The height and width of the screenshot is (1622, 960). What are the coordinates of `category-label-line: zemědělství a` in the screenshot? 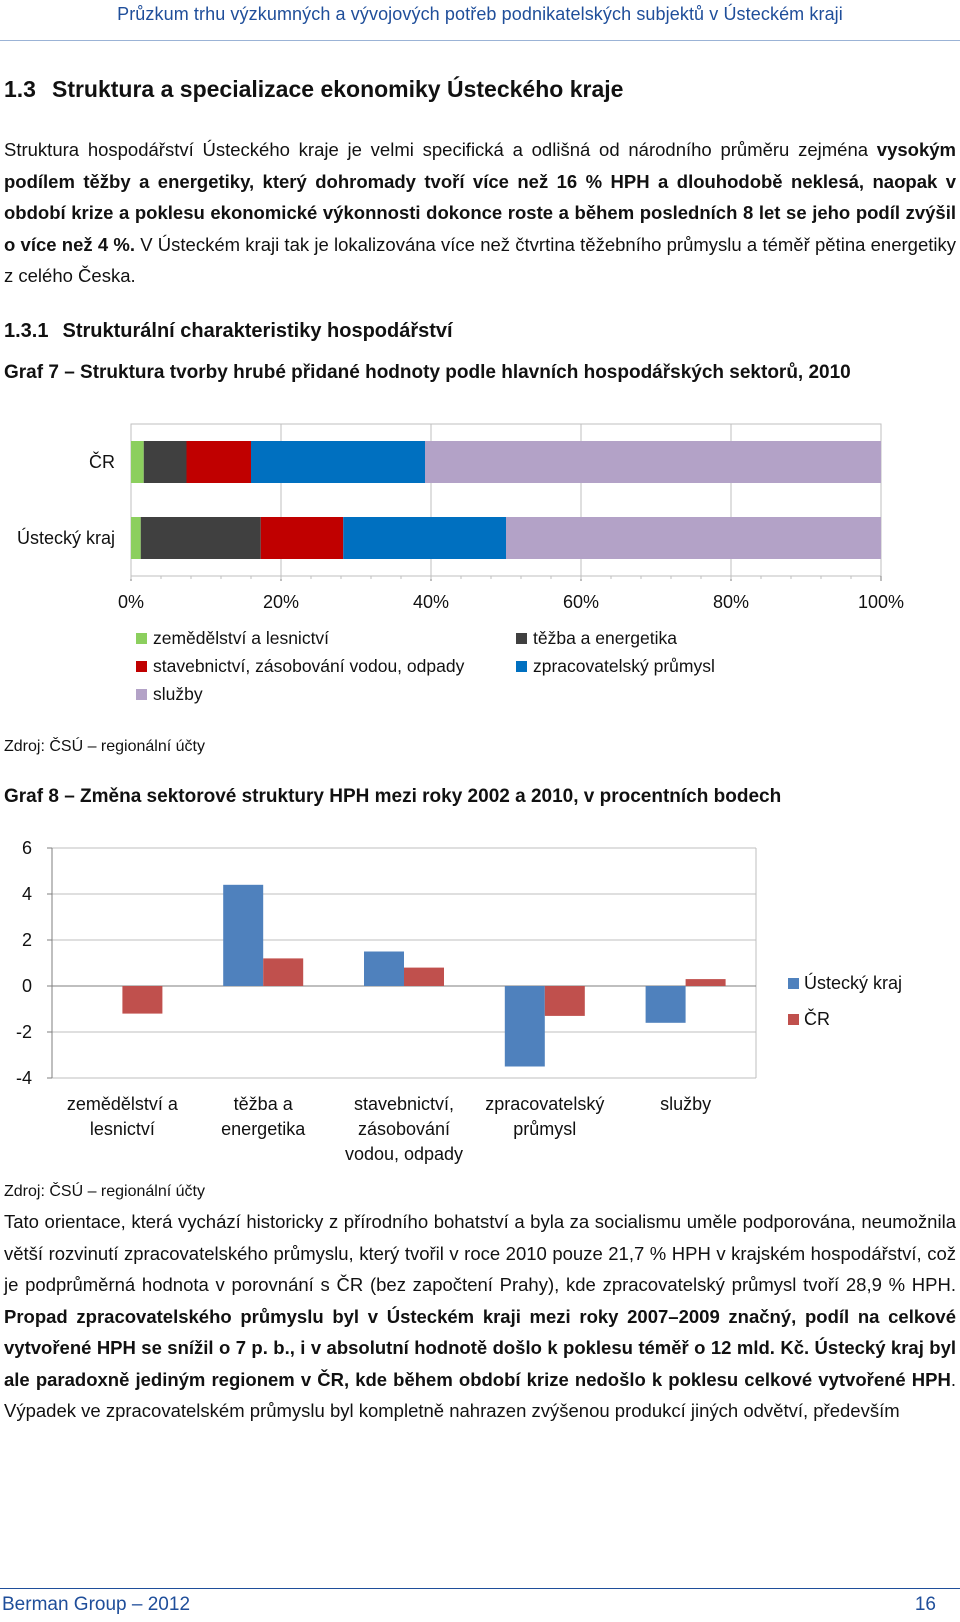 It's located at (123, 1104).